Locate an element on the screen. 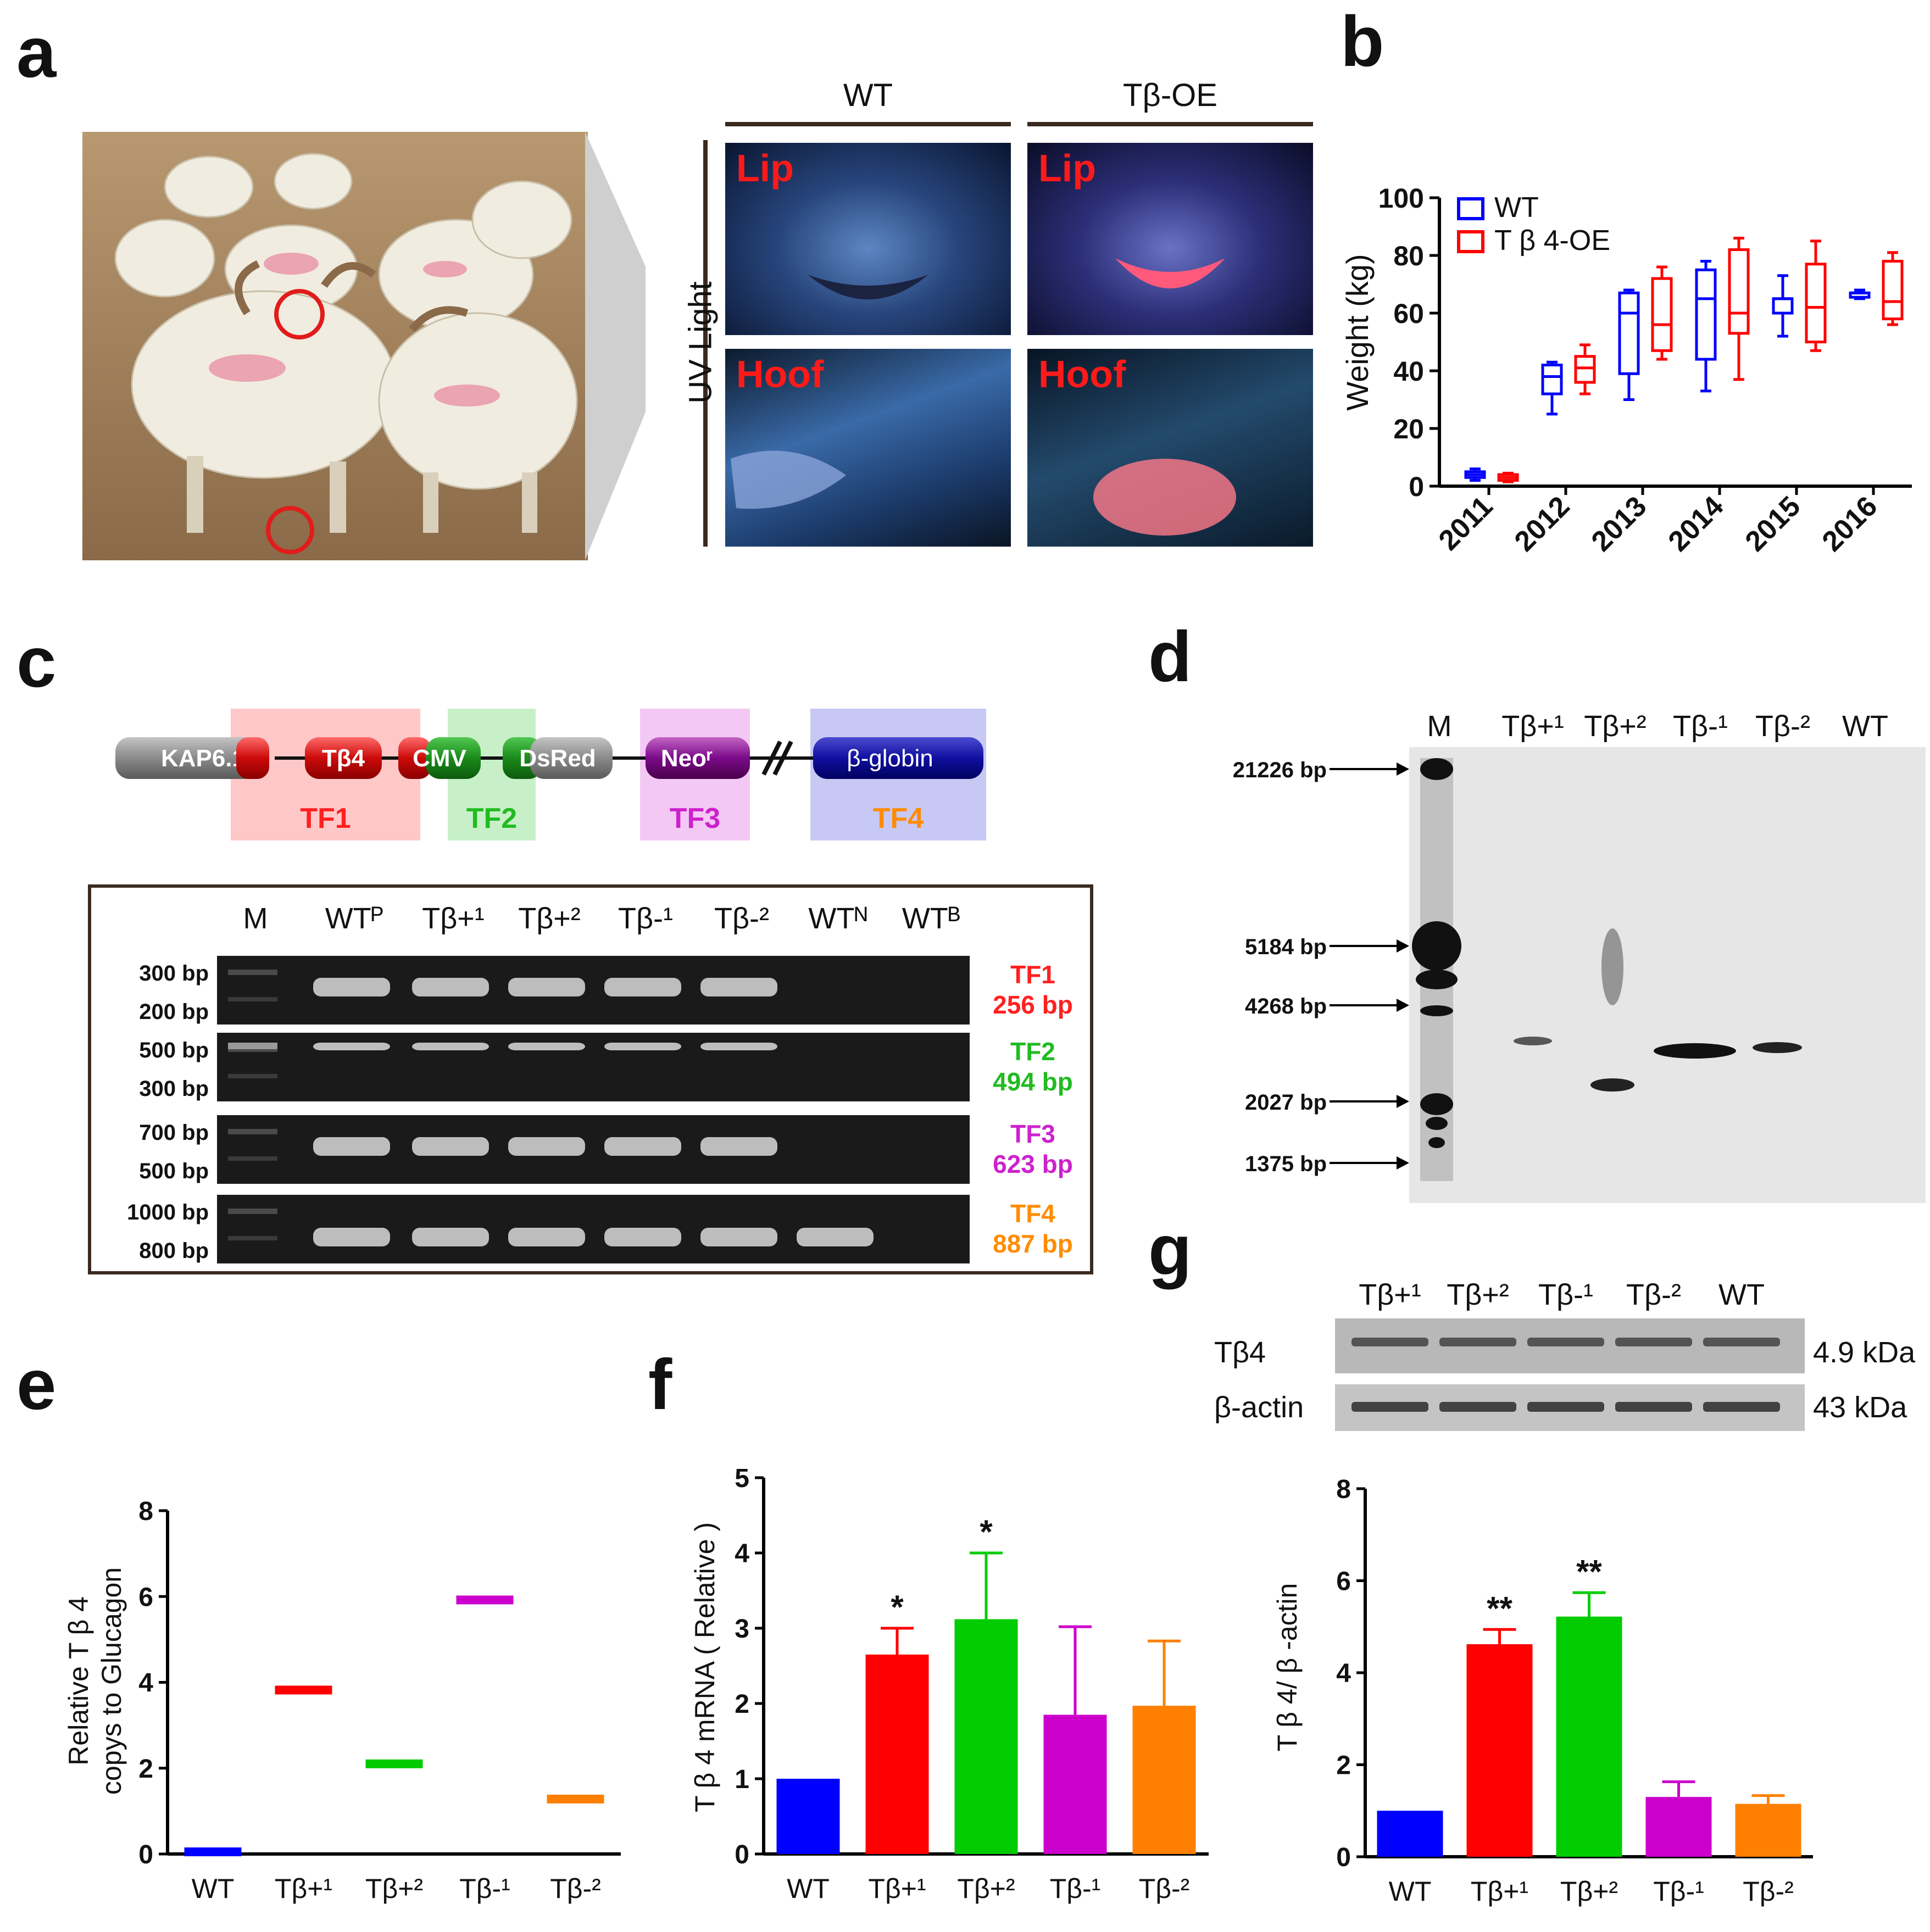 Image resolution: width=1930 pixels, height=1932 pixels. blot-marker-label: 1375 bp is located at coordinates (1286, 1164).